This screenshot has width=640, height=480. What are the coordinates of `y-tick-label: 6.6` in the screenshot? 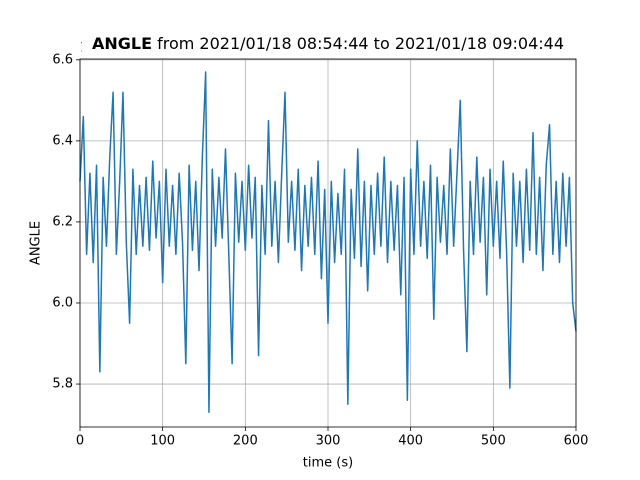 It's located at (62, 59).